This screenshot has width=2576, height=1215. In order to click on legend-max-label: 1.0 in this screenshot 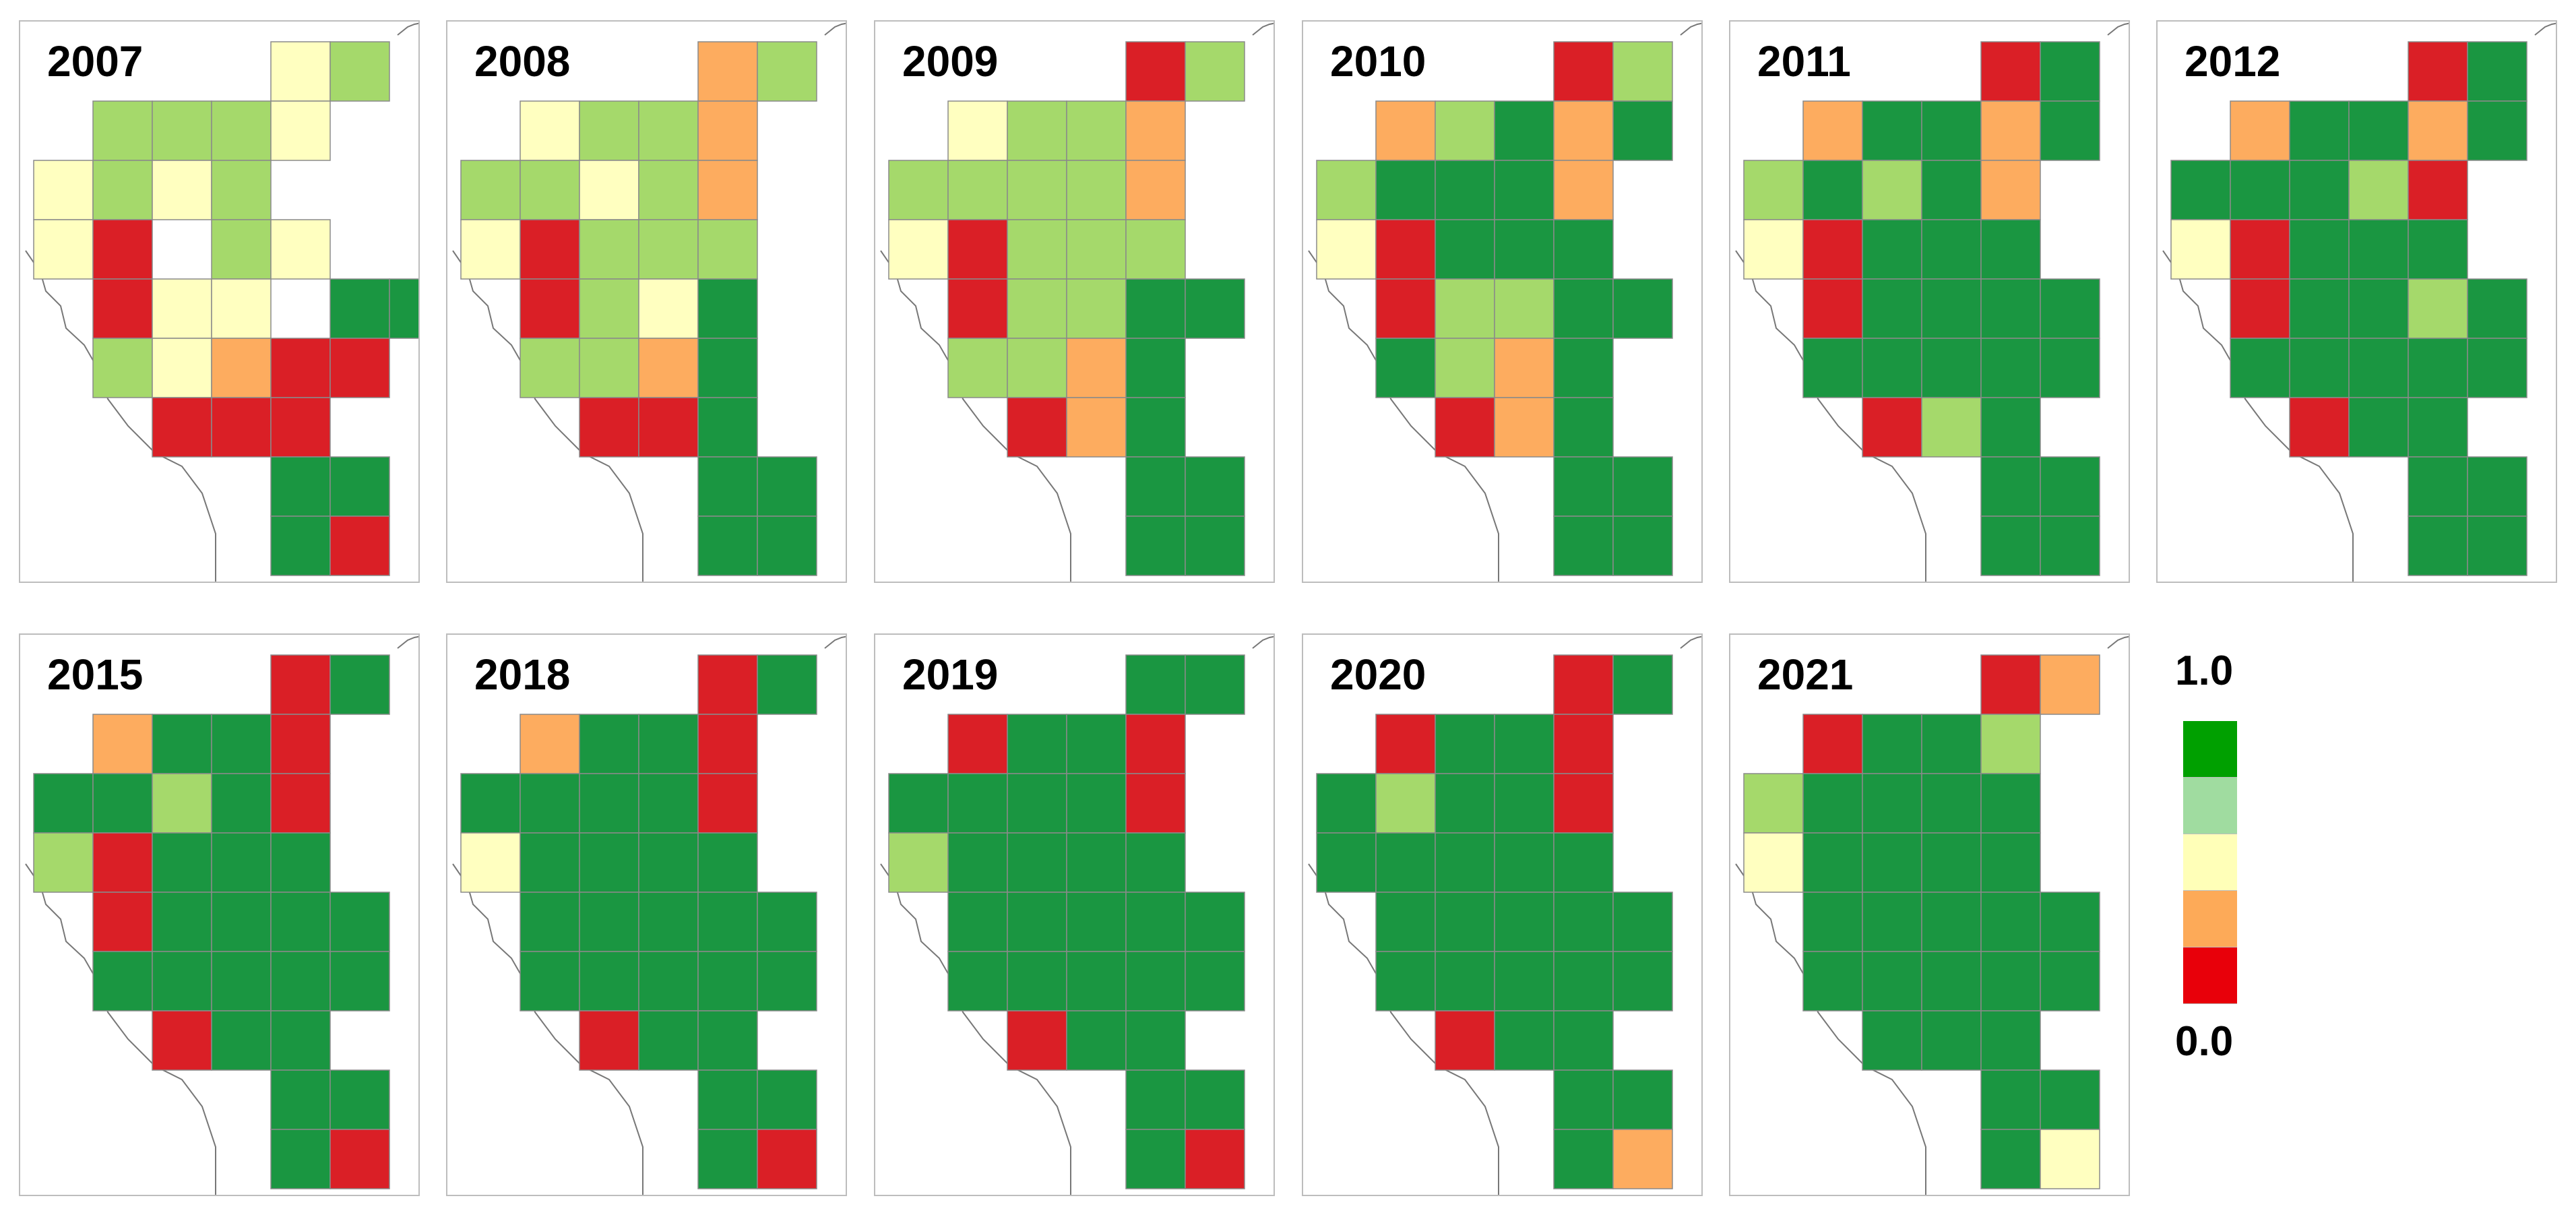, I will do `click(2204, 671)`.